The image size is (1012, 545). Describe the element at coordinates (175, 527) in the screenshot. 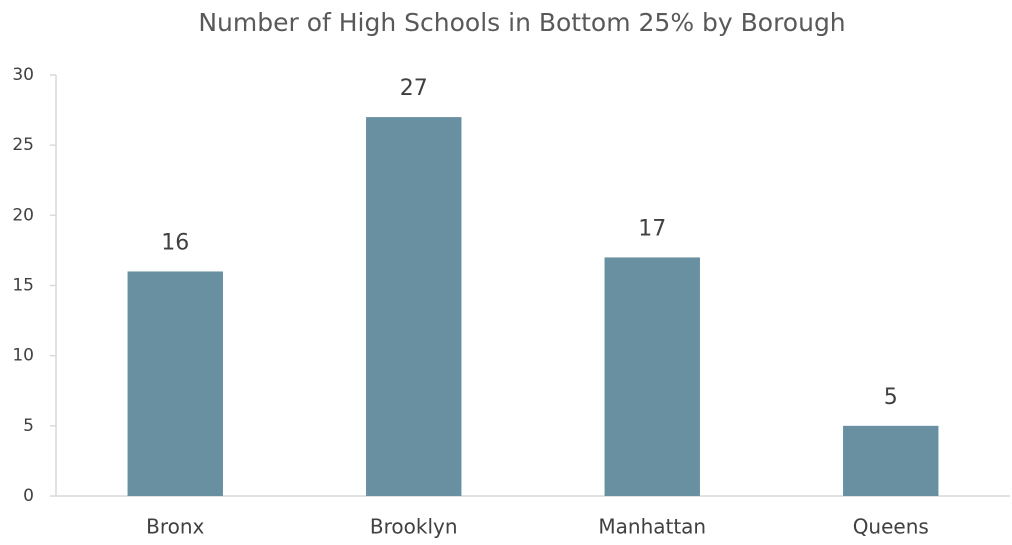

I see `x-tick-label: Bronx` at that location.